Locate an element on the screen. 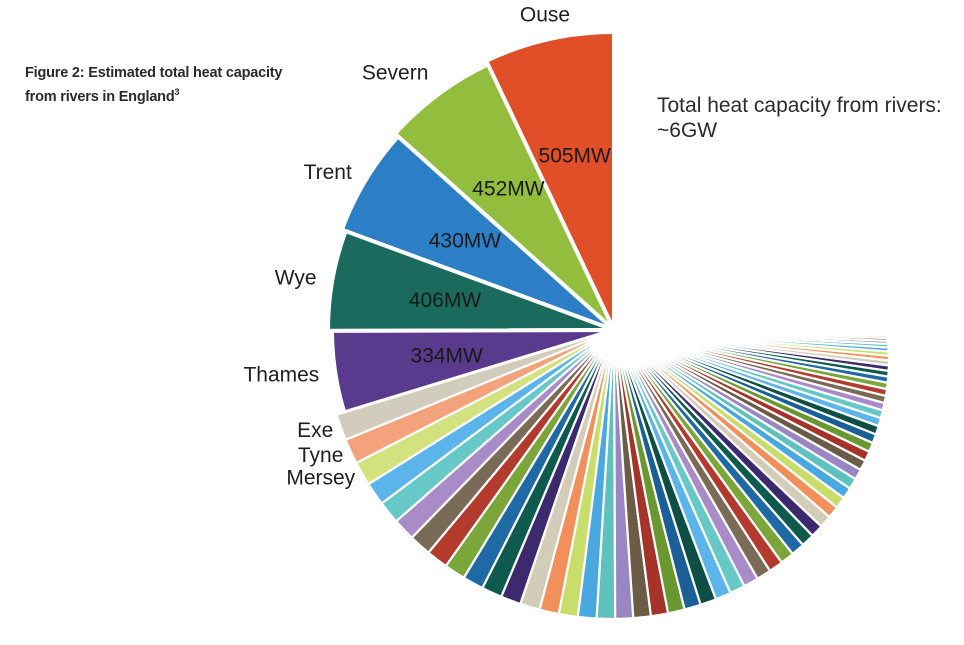 The height and width of the screenshot is (645, 964). value-label-thames: 334MW is located at coordinates (447, 355).